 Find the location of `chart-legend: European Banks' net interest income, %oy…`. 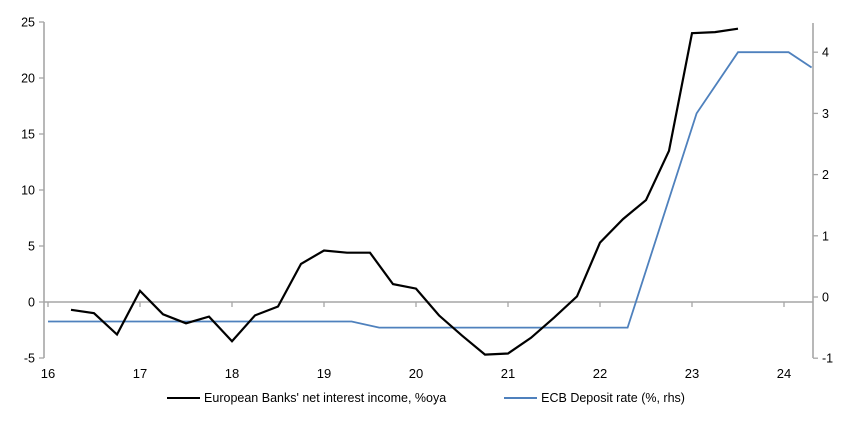

chart-legend: European Banks' net interest income, %oy… is located at coordinates (426, 398).